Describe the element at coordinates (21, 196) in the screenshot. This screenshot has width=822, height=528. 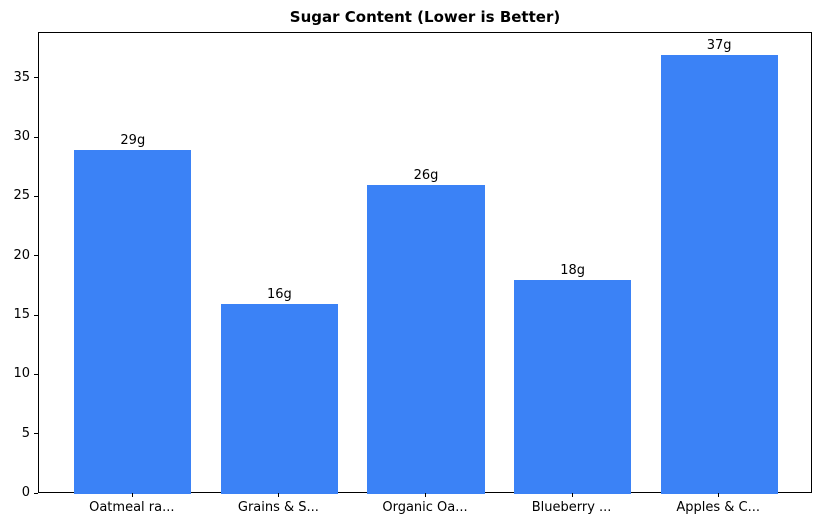
I see `y-tick-label: 25` at that location.